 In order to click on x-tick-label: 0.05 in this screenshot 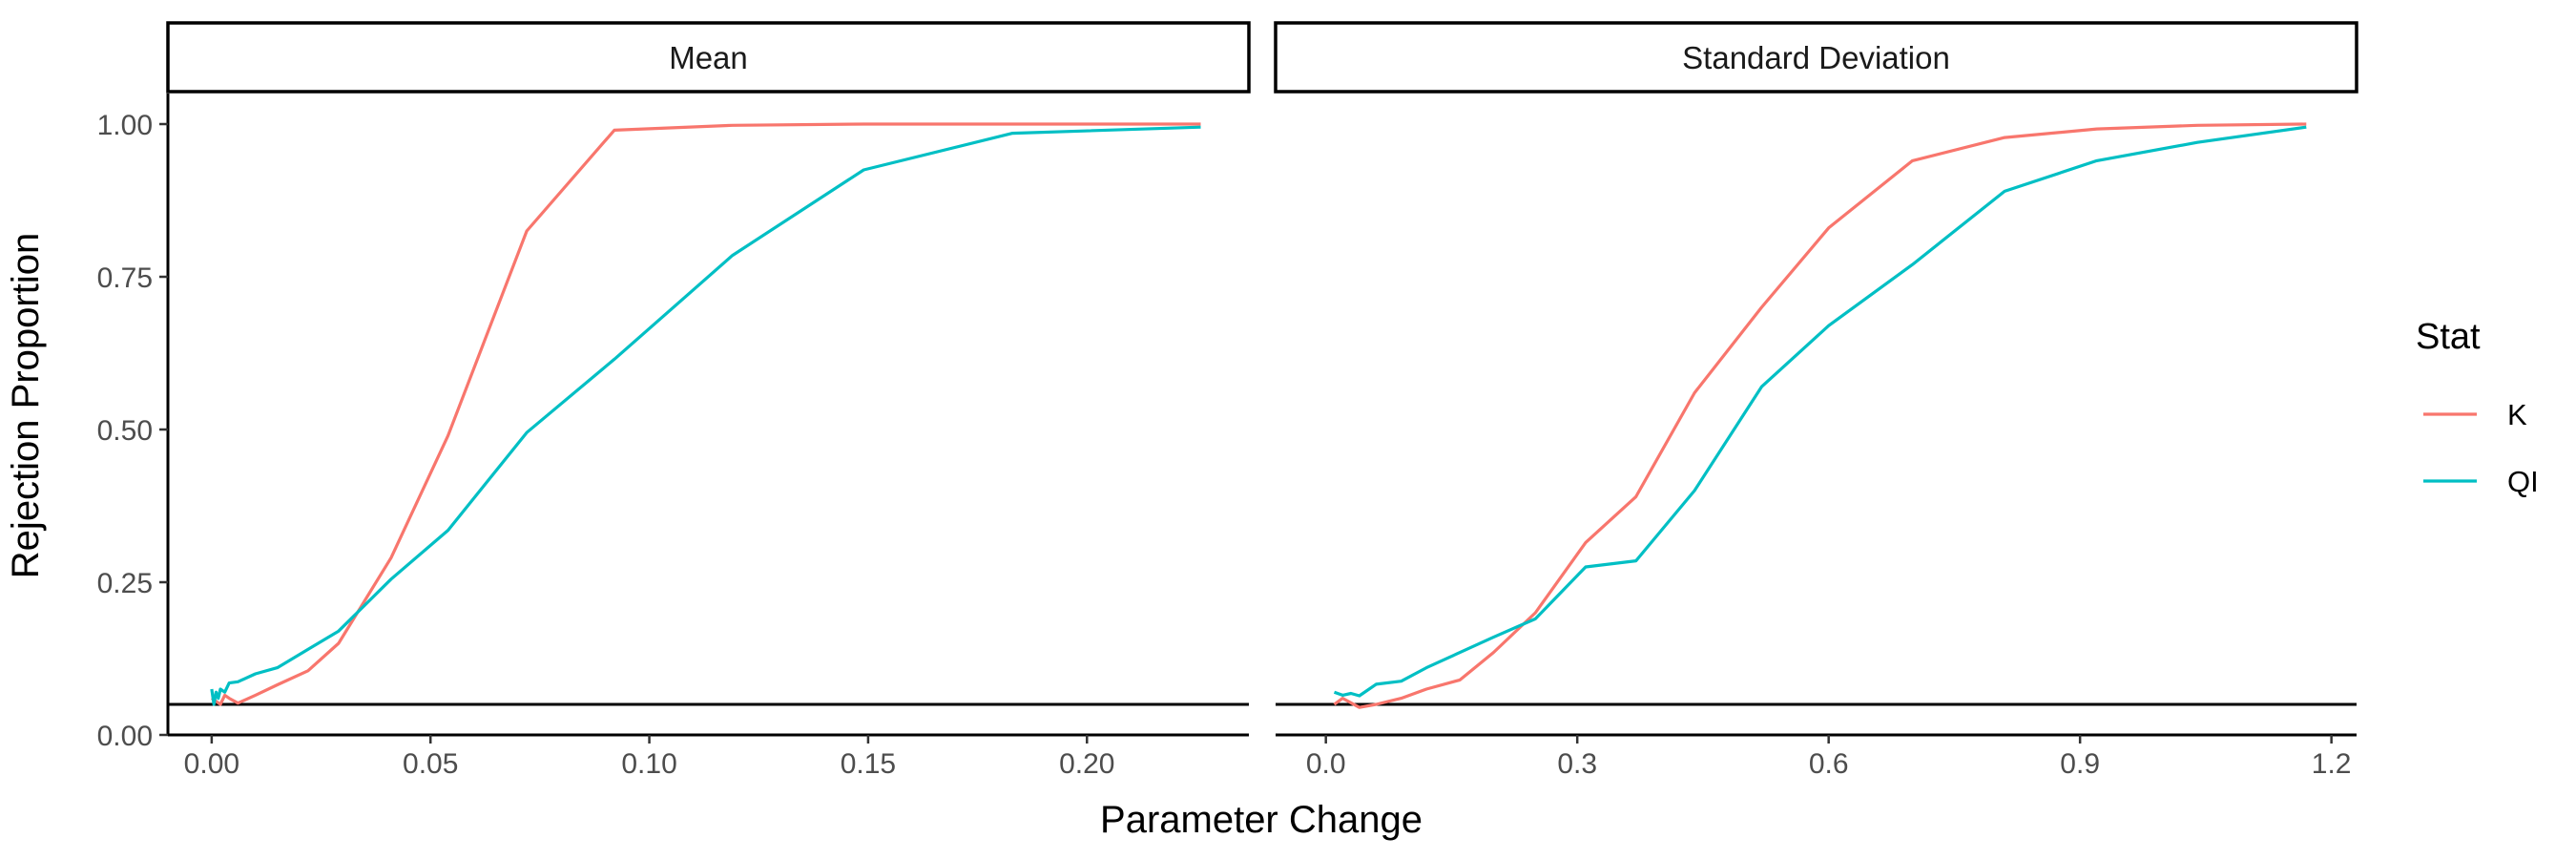, I will do `click(430, 764)`.